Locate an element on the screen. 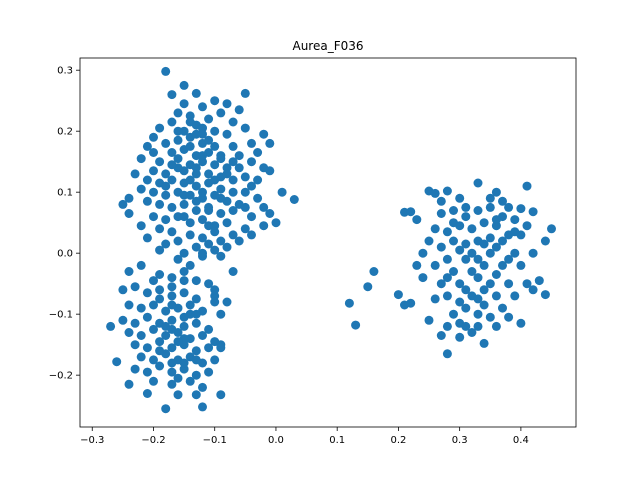 This screenshot has height=484, width=640. x-tick-label: 0.3 is located at coordinates (460, 440).